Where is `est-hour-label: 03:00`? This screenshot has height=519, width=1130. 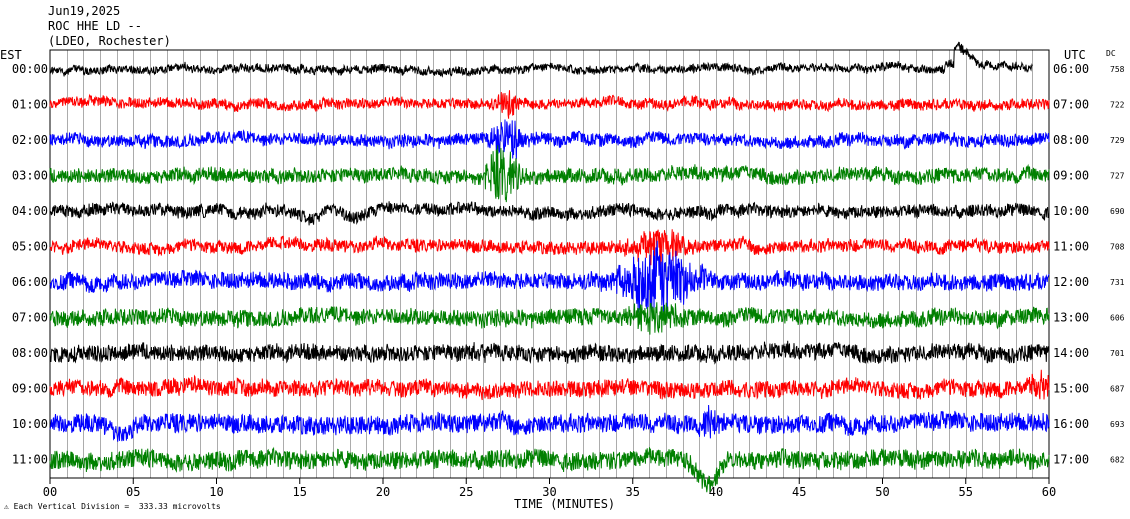 est-hour-label: 03:00 is located at coordinates (30, 176).